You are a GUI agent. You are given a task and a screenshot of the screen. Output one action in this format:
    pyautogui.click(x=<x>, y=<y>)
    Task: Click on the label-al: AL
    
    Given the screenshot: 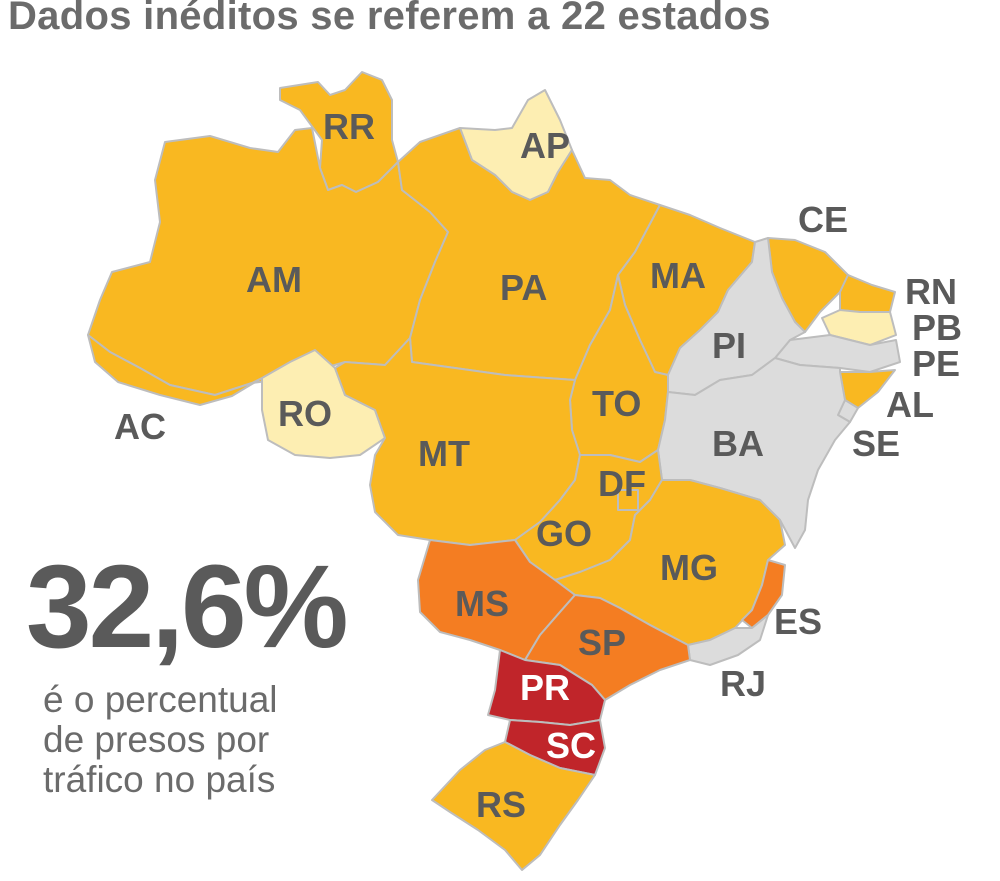 What is the action you would take?
    pyautogui.click(x=910, y=404)
    